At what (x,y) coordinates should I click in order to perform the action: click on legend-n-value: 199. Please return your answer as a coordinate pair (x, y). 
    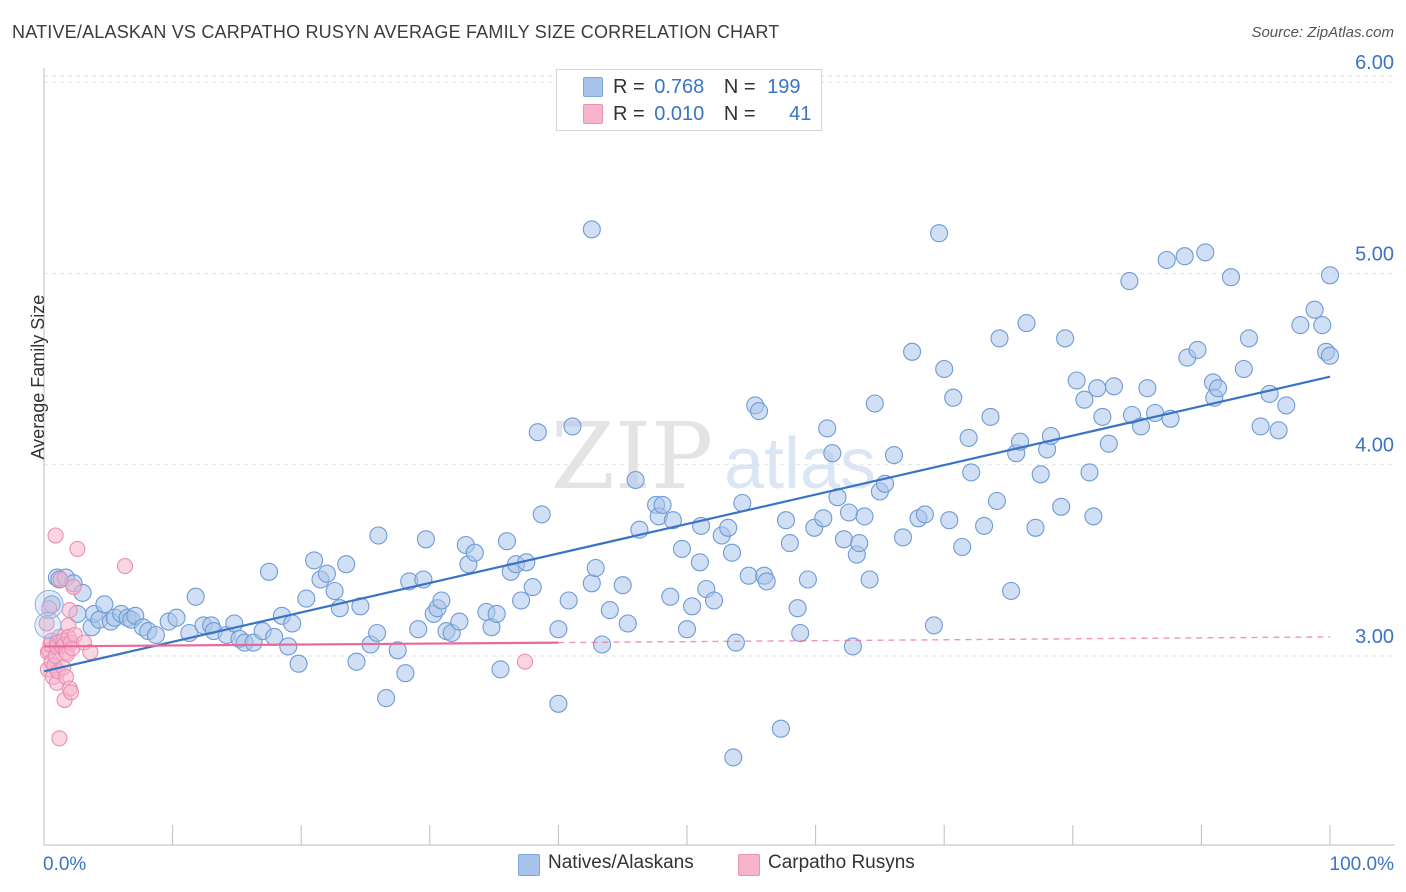
    Looking at the image, I should click on (784, 86).